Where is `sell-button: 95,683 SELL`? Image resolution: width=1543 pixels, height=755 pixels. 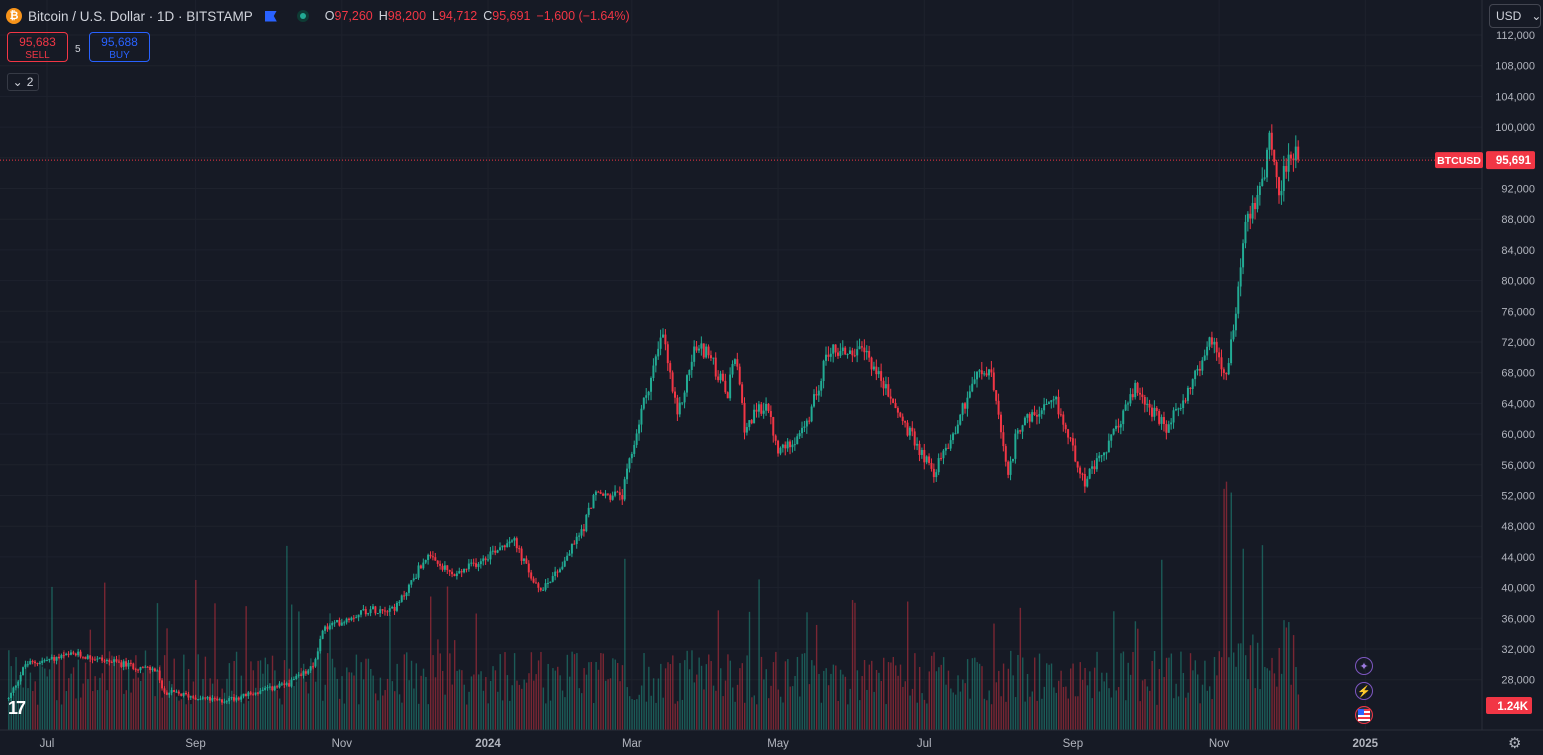
sell-button: 95,683 SELL is located at coordinates (37, 47).